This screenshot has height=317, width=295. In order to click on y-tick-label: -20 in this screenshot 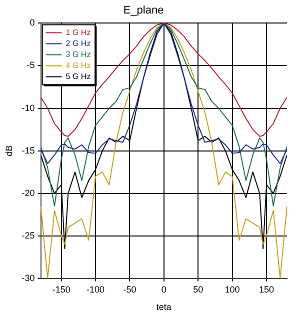, I will do `click(28, 193)`.